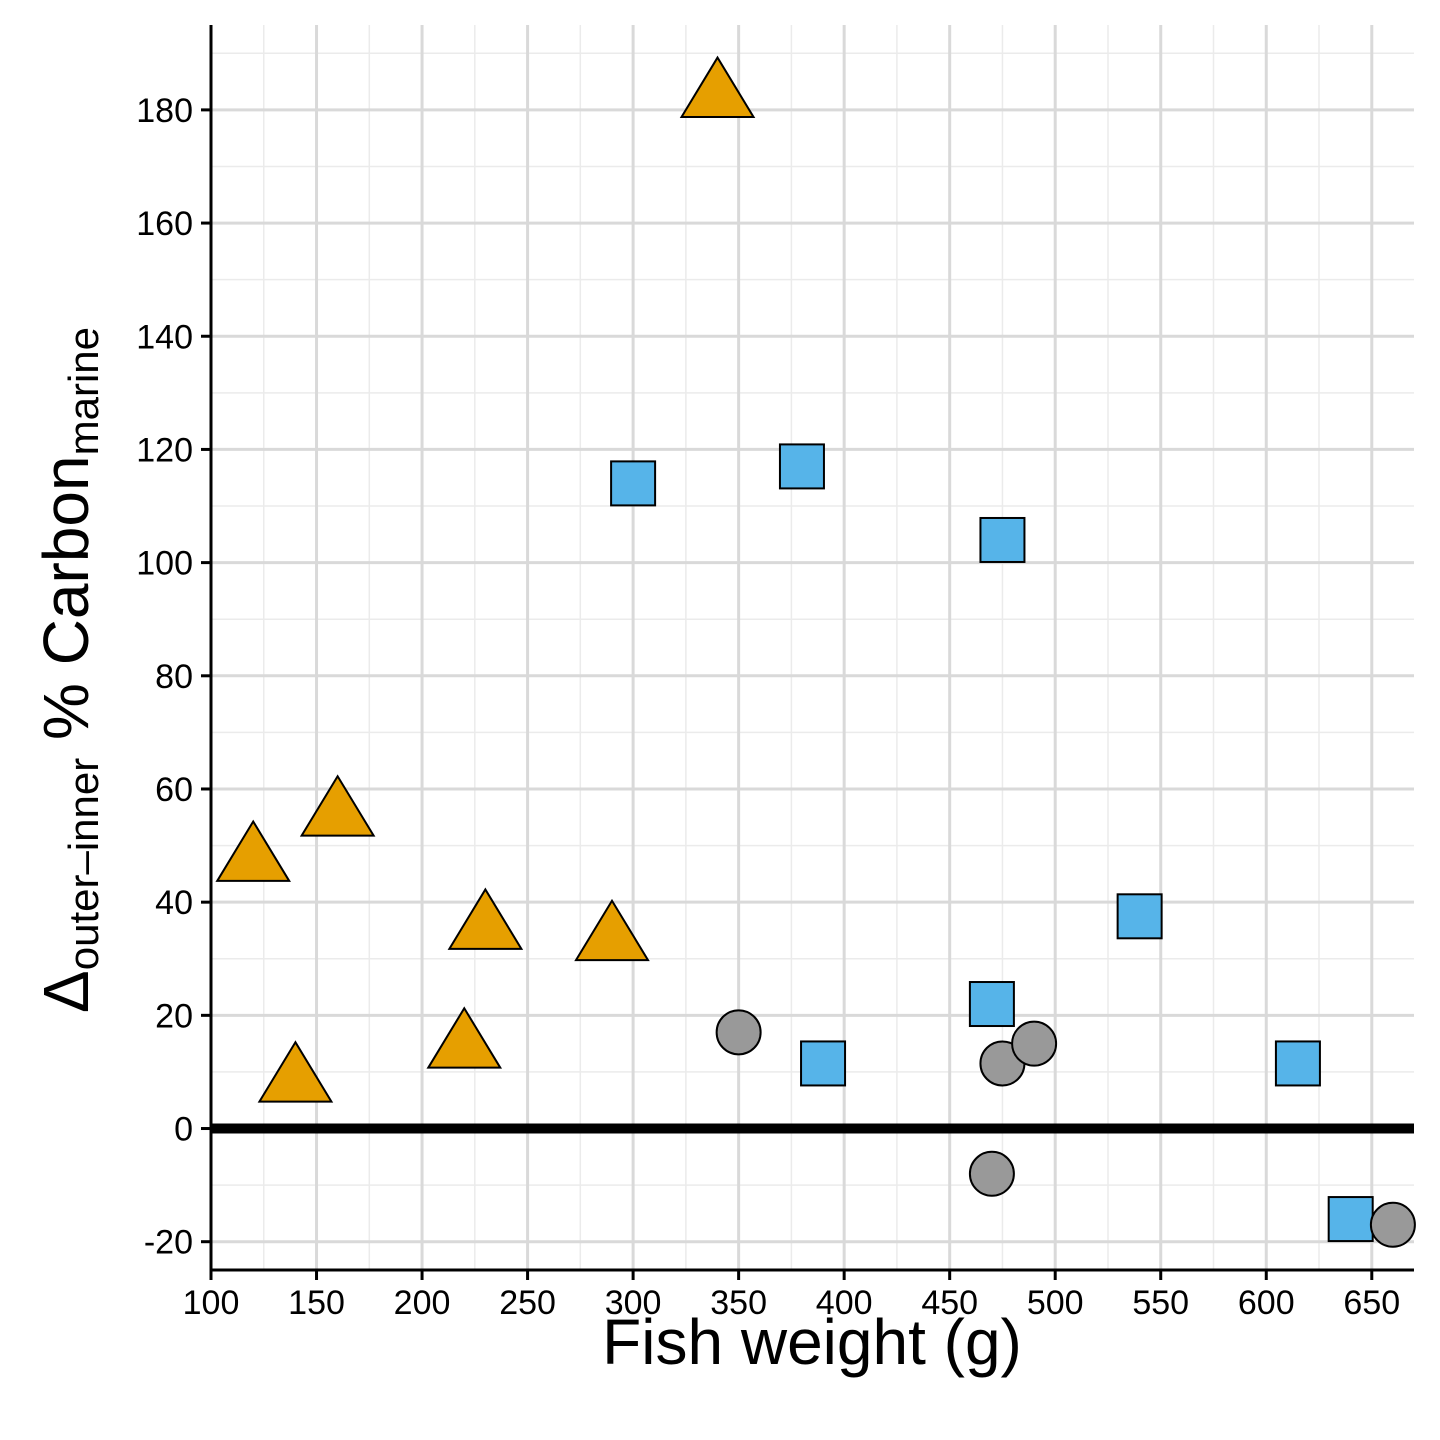  I want to click on y-tick-label: 160, so click(164, 224).